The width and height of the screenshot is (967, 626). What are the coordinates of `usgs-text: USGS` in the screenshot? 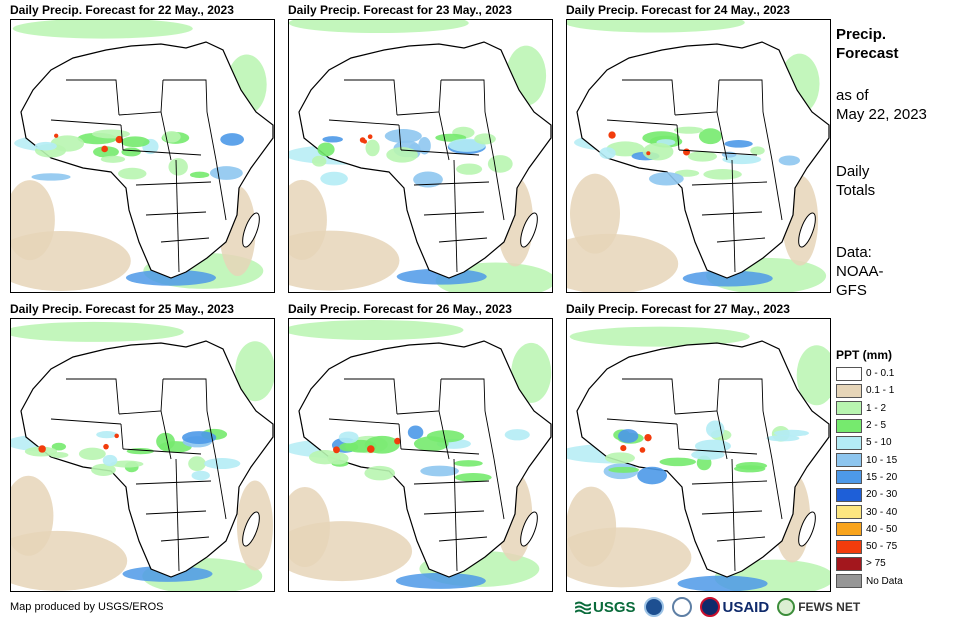 It's located at (614, 607).